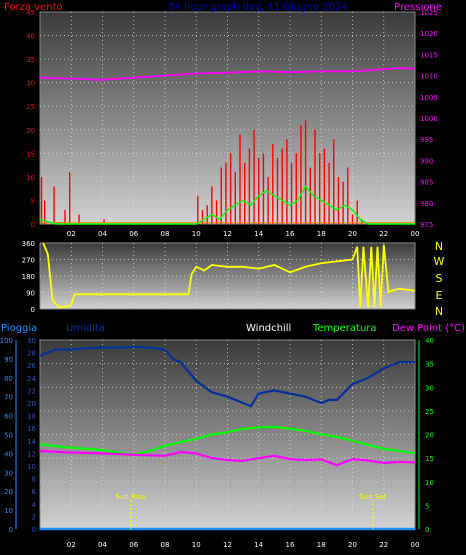 The width and height of the screenshot is (466, 555). What do you see at coordinates (28, 261) in the screenshot?
I see `direction-tick-label: 270` at bounding box center [28, 261].